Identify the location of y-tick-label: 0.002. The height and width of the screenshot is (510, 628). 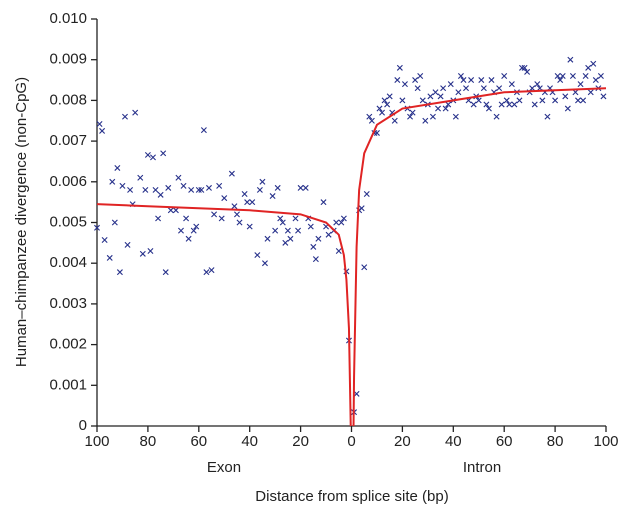
(68, 344).